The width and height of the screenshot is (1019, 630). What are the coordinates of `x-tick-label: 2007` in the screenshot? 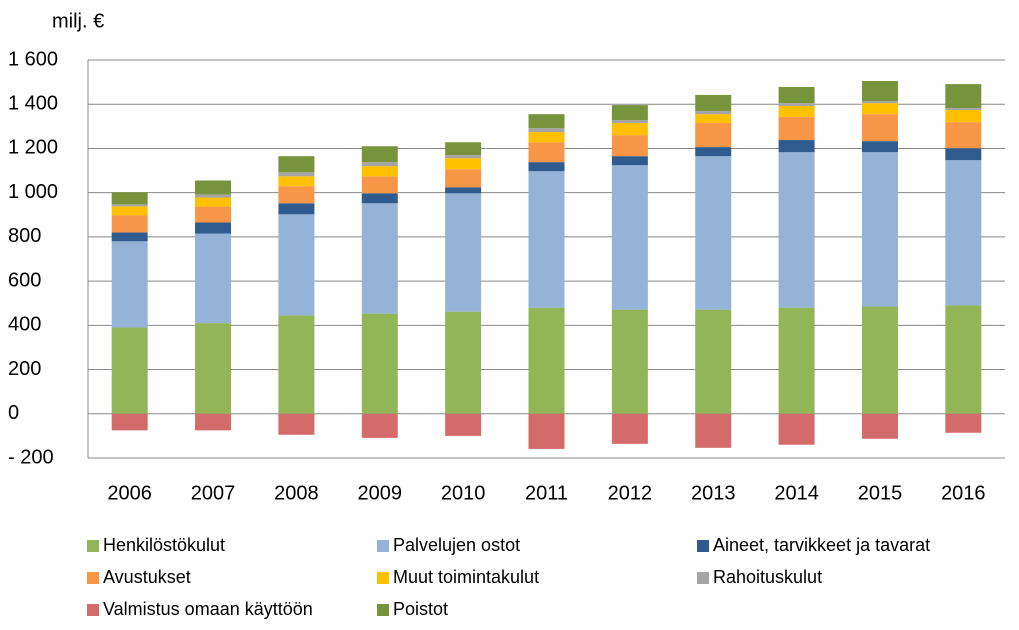 It's located at (213, 493).